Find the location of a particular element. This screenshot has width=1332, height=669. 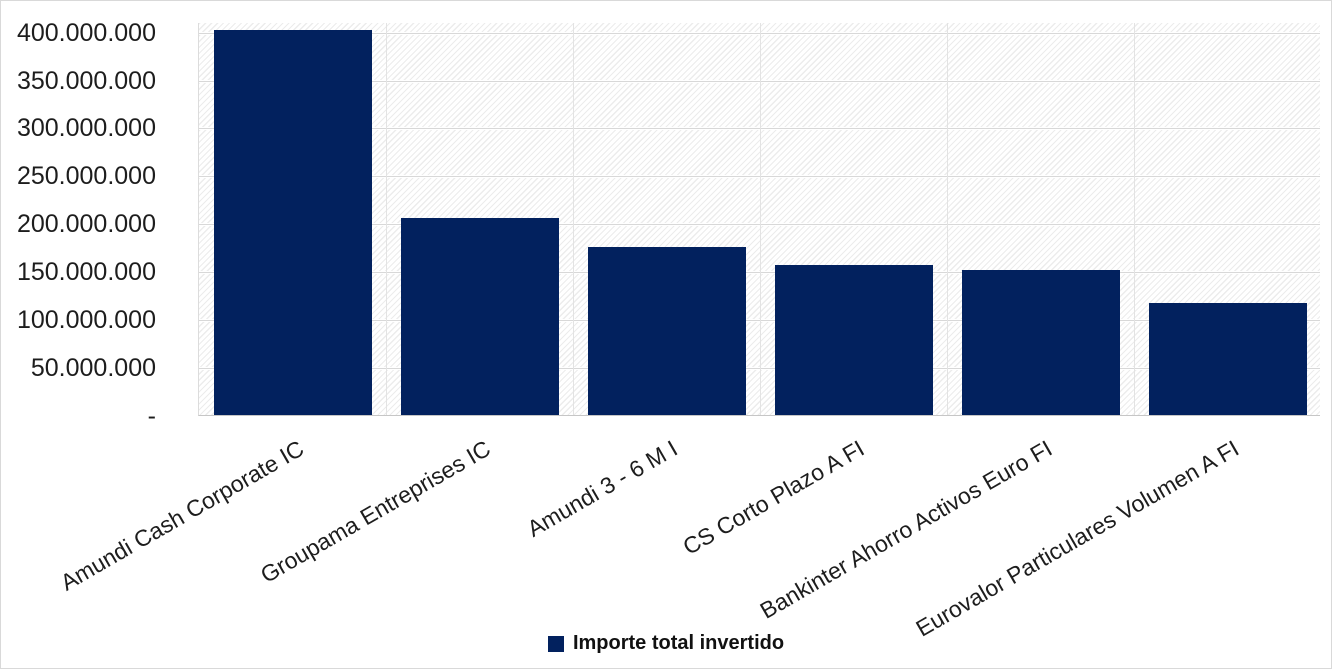

y-tick-label: 200.000.000 is located at coordinates (86, 224).